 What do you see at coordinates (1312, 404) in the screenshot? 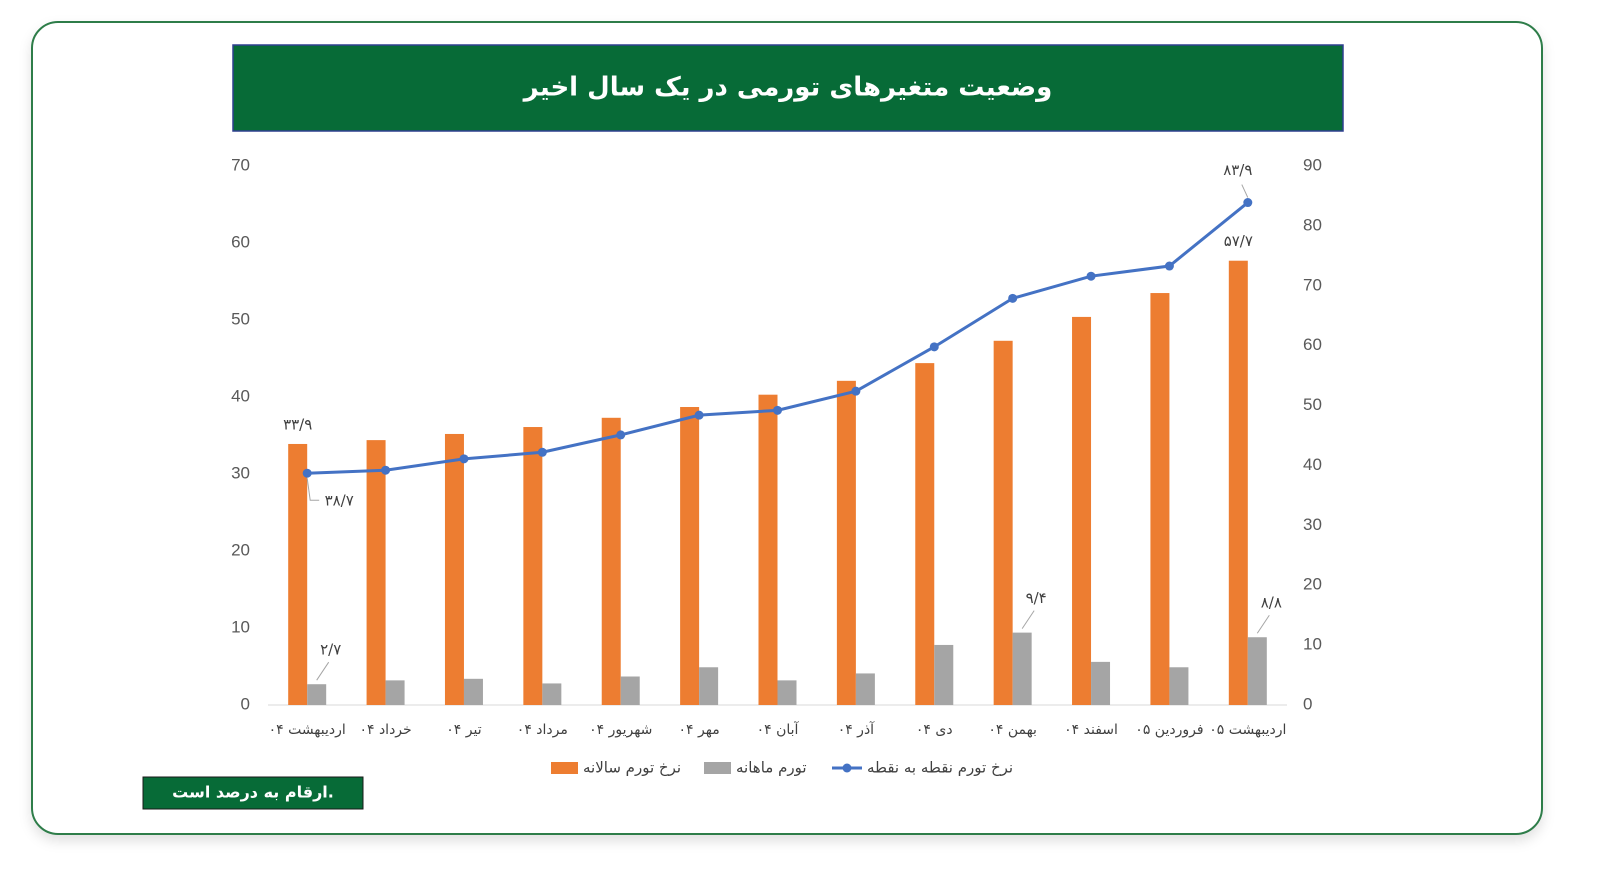
I see `y2-tick-label: 50` at bounding box center [1312, 404].